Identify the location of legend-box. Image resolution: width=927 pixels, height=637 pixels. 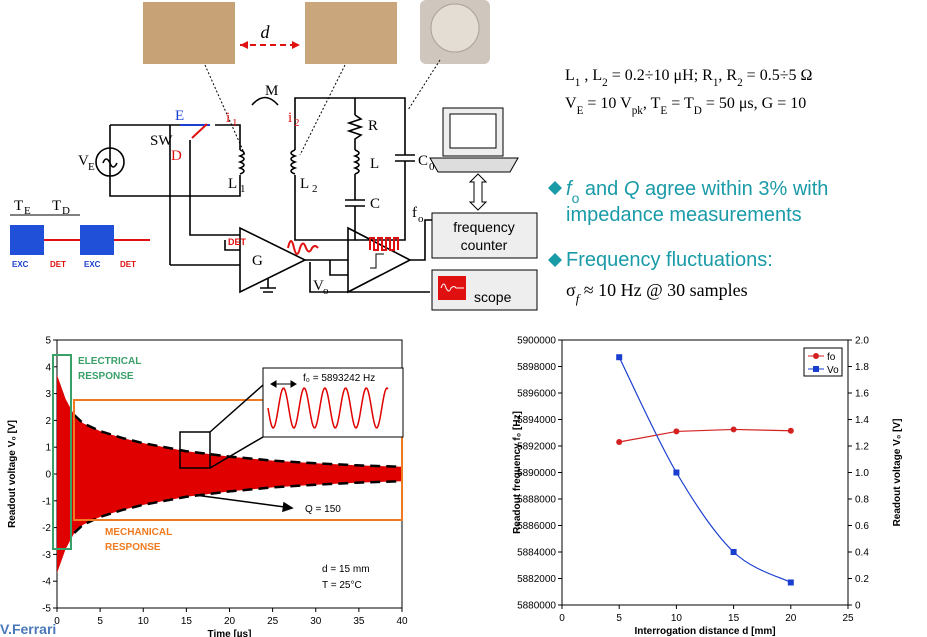
(823, 362).